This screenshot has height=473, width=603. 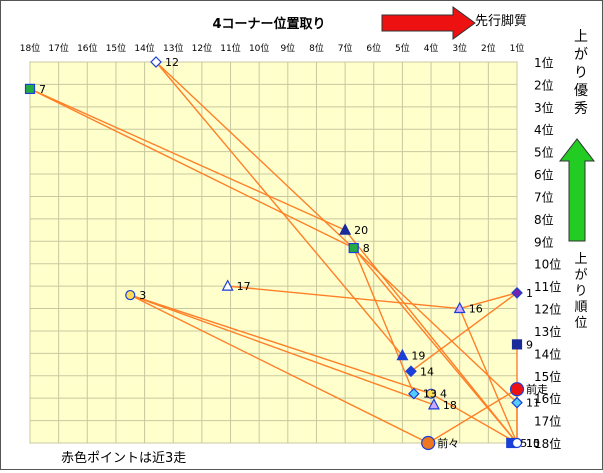 What do you see at coordinates (345, 48) in the screenshot?
I see `x-tick-label: 7位` at bounding box center [345, 48].